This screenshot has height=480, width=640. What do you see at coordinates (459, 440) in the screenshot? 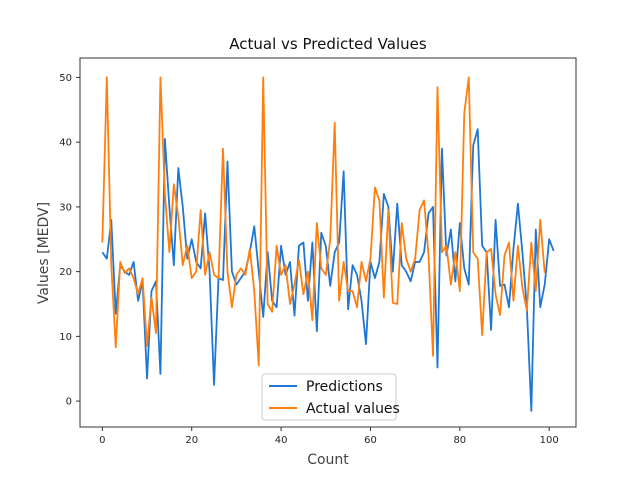
I see `x-tick-label: 80` at bounding box center [459, 440].